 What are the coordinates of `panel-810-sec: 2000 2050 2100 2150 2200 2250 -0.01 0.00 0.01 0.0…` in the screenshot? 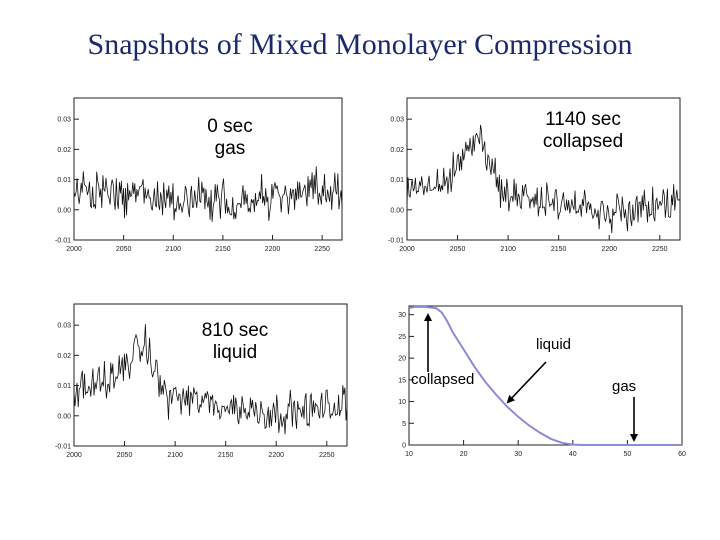 It's located at (202, 382).